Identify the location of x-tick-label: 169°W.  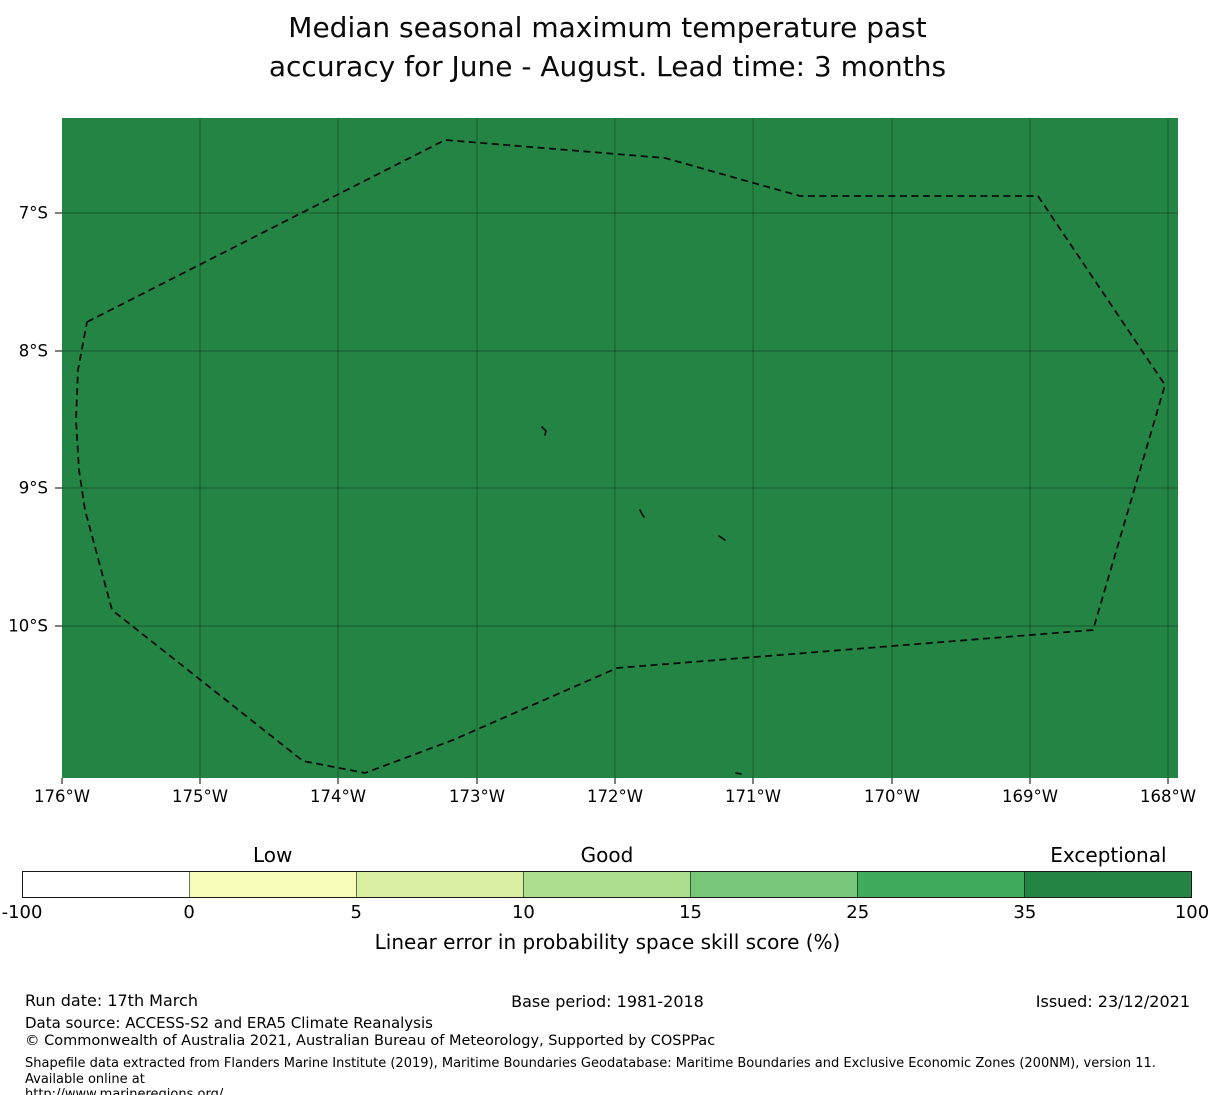
(1030, 796).